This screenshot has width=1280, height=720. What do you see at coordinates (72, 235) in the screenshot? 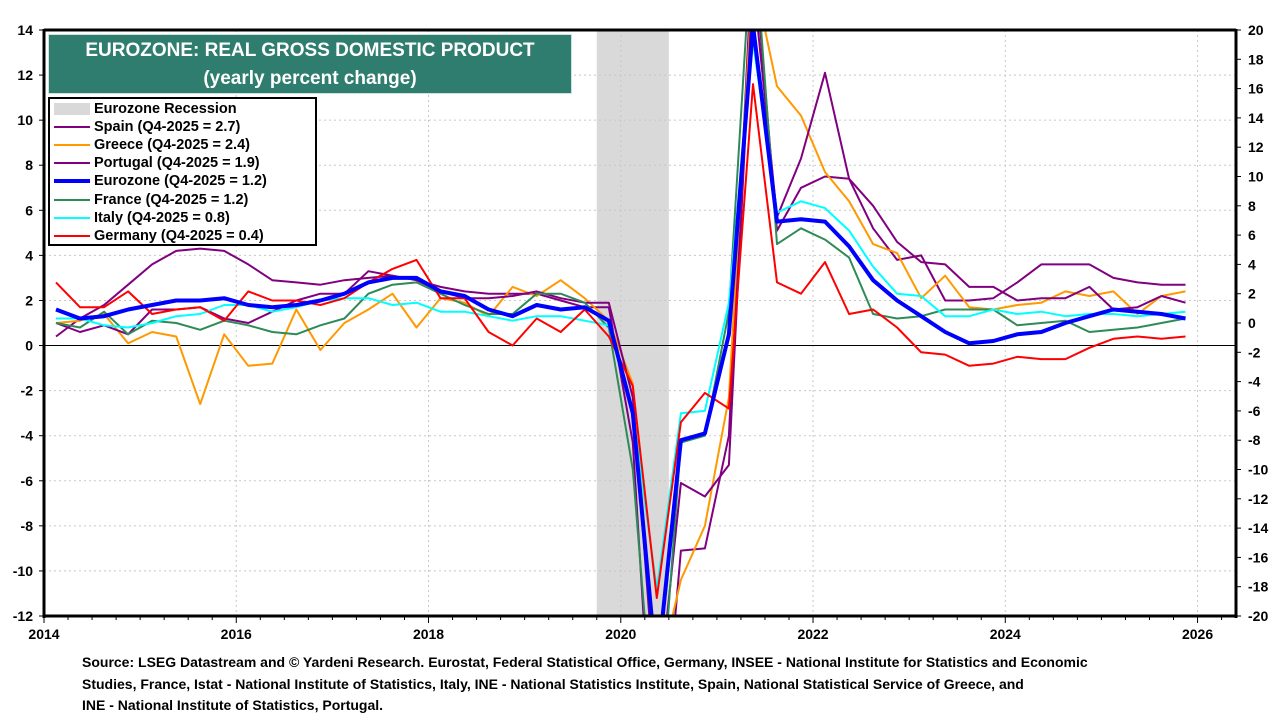
I see `legend-swatch-germany` at bounding box center [72, 235].